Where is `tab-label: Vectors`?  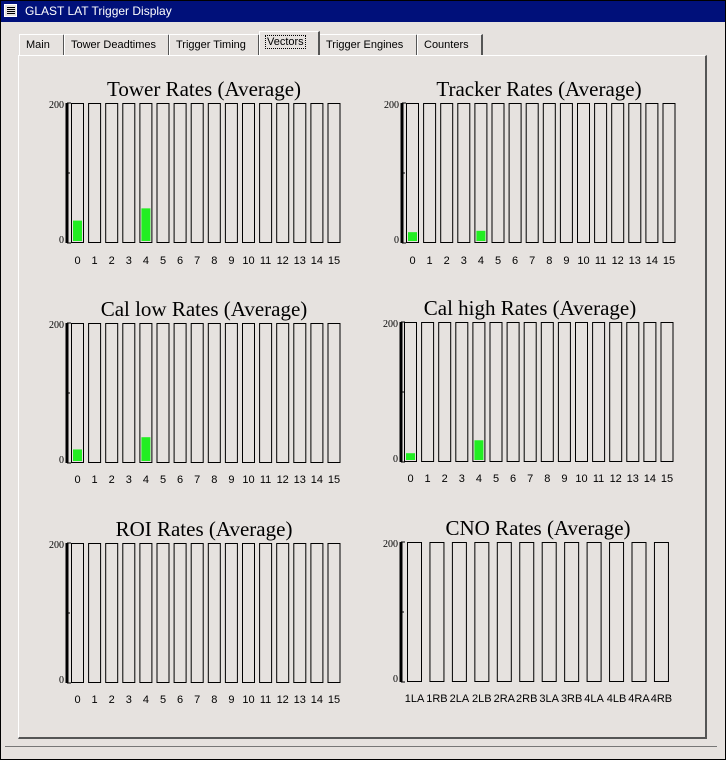
tab-label: Vectors is located at coordinates (285, 42).